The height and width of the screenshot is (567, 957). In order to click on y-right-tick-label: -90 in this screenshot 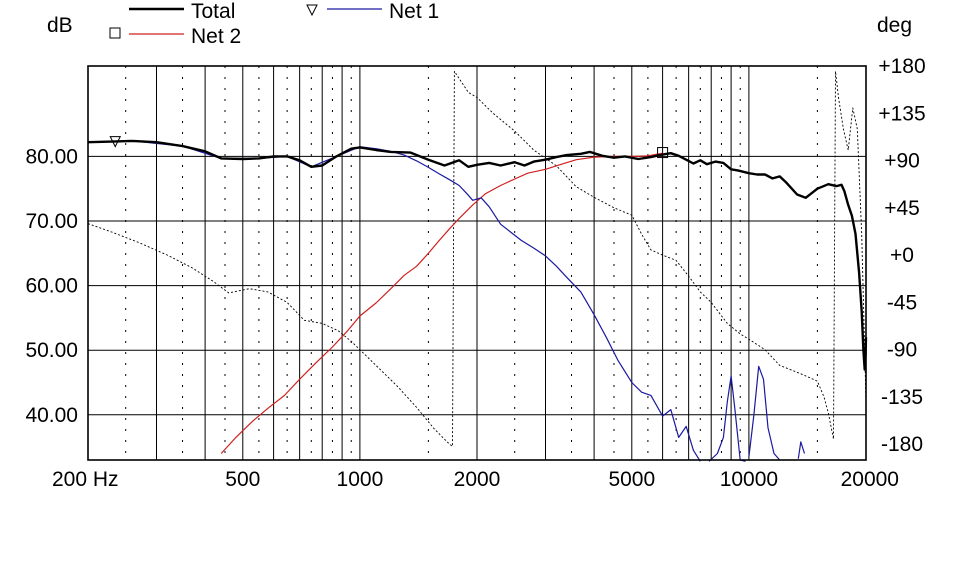, I will do `click(902, 350)`.